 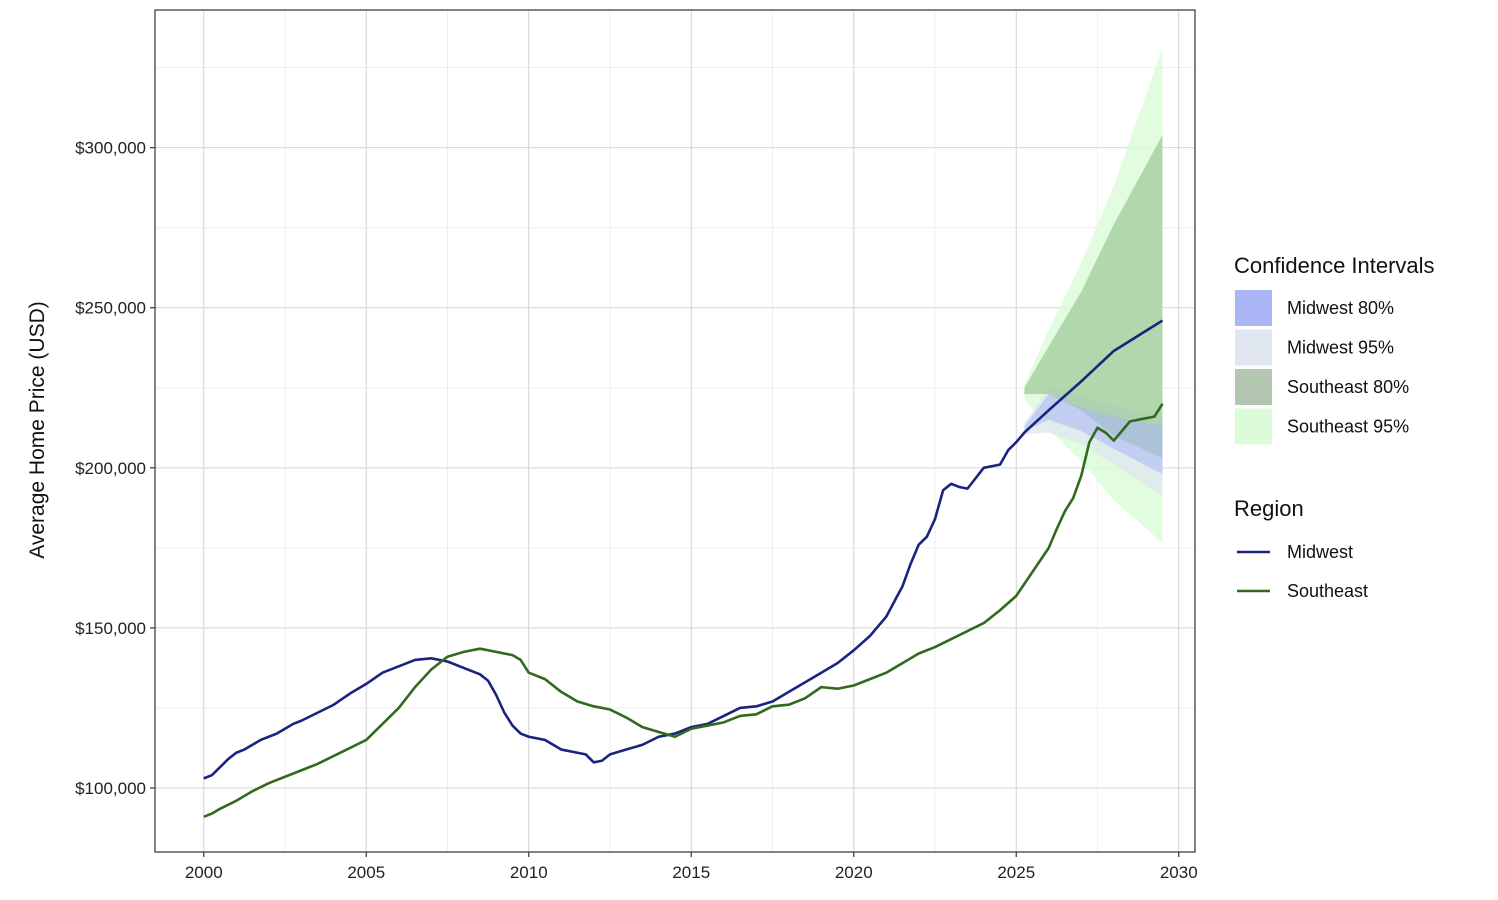 I want to click on x-tick-label: 2000, so click(x=204, y=872).